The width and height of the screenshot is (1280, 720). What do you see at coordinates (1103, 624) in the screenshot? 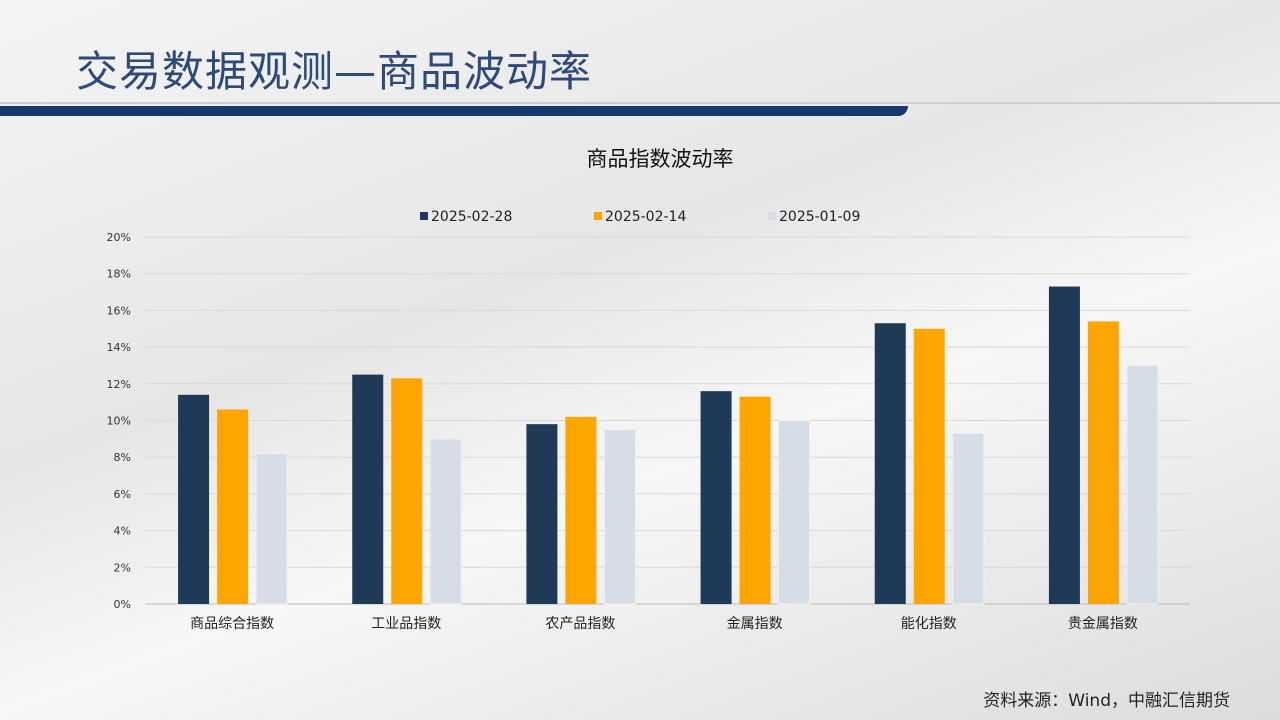
I see `x-tick-label: 贵金属指数` at bounding box center [1103, 624].